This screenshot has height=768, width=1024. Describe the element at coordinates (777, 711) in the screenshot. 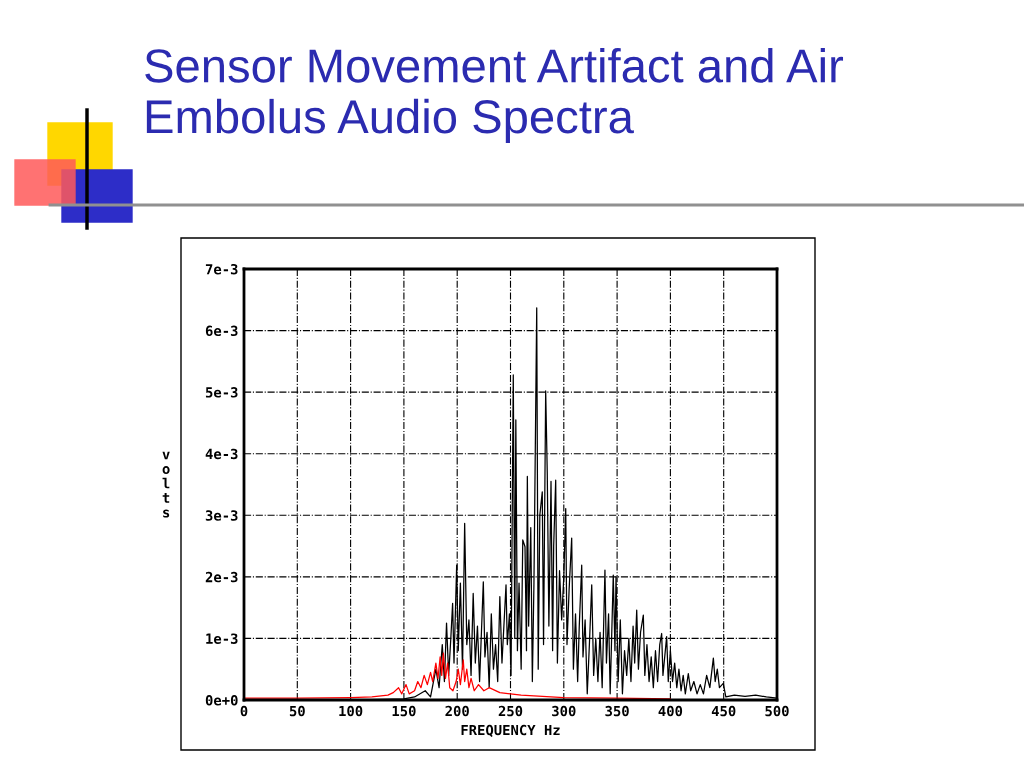

I see `x-tick-label: 500` at that location.